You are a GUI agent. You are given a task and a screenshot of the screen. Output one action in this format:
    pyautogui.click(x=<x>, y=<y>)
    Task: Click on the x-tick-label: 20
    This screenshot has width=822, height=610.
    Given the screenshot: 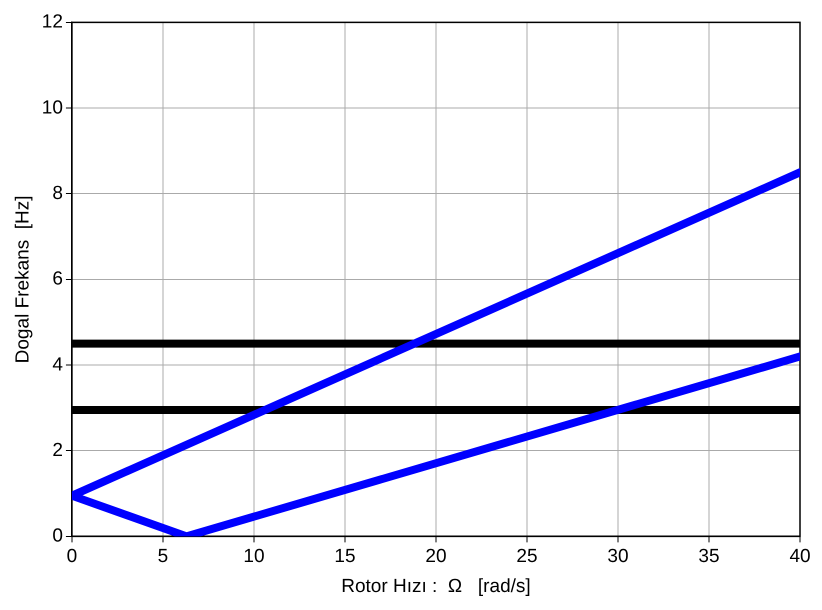 What is the action you would take?
    pyautogui.click(x=436, y=557)
    